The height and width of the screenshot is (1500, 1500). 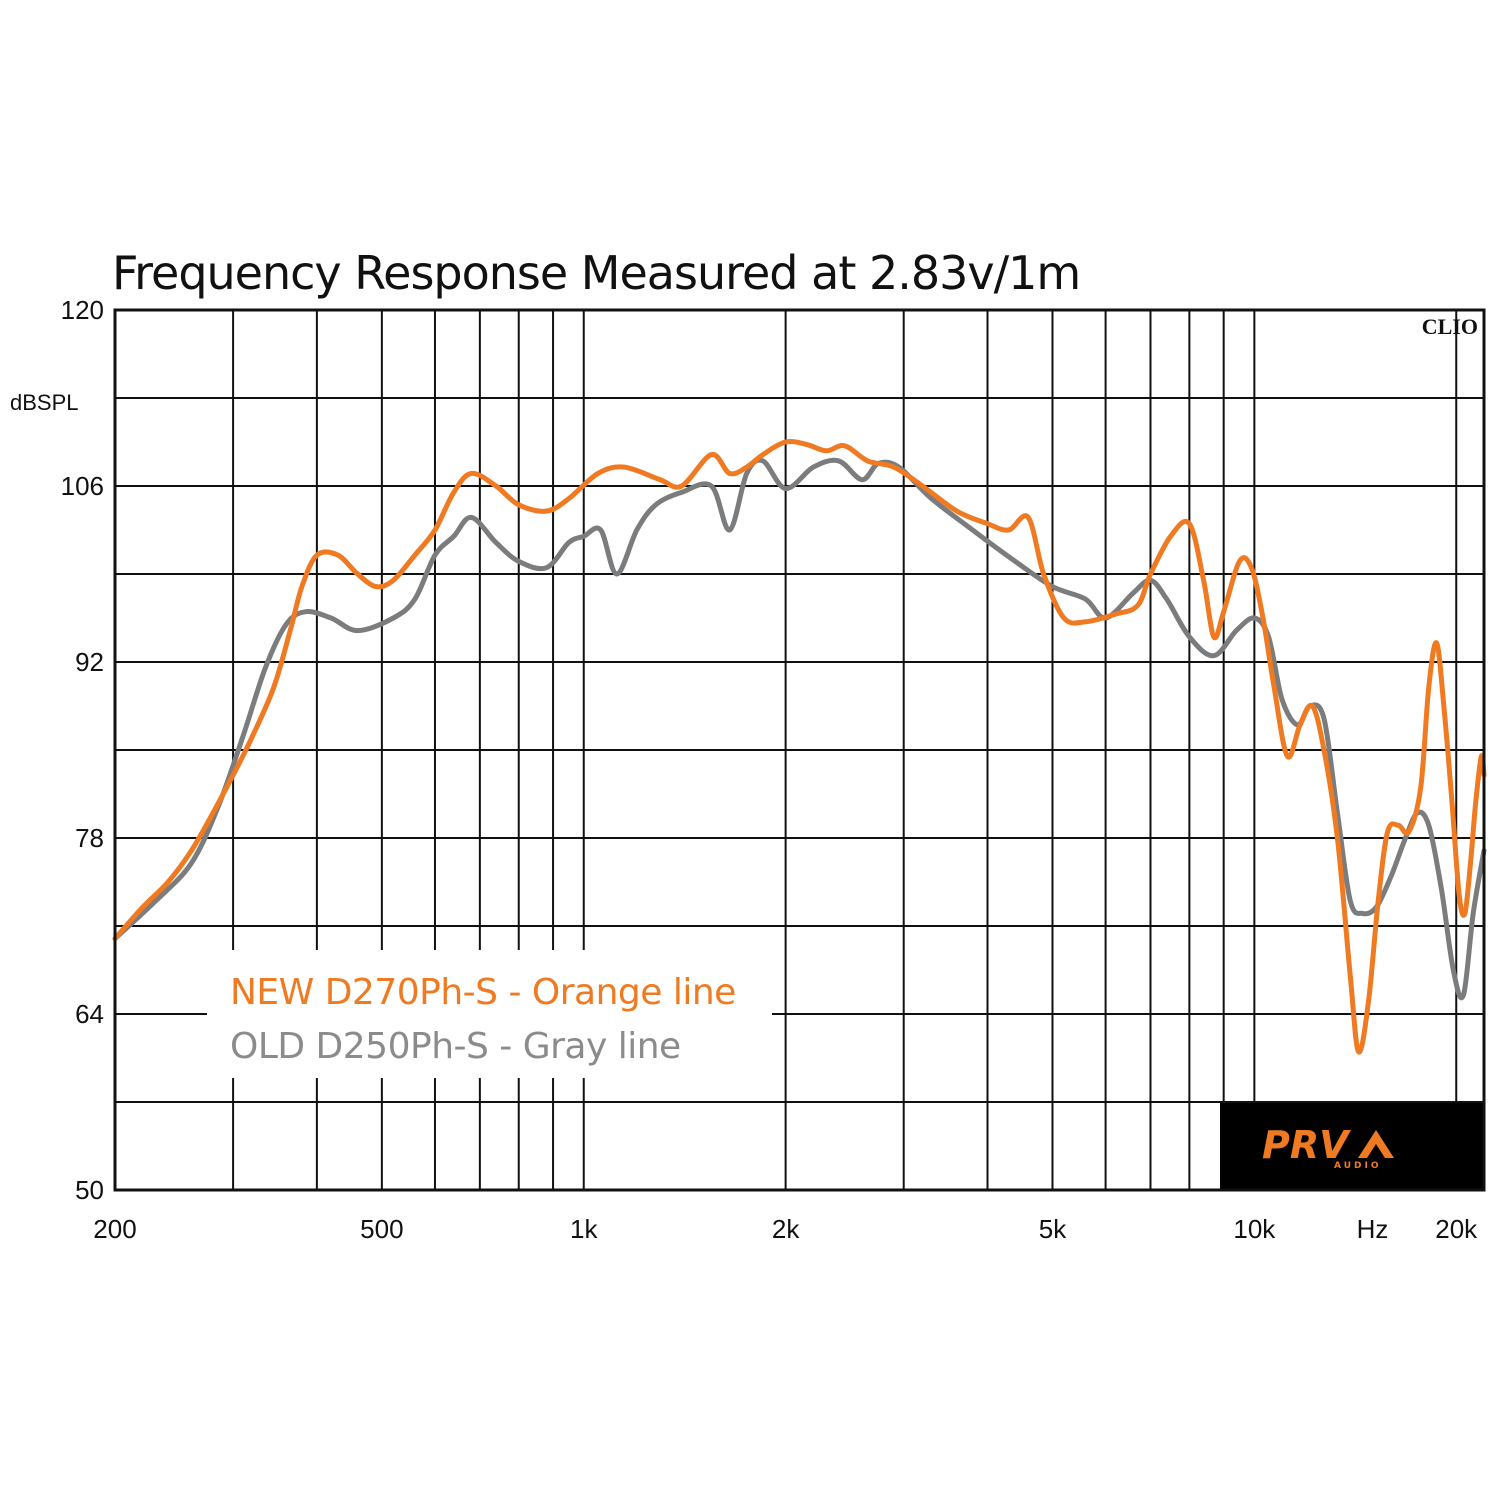 I want to click on y-tick-label: 92, so click(x=89, y=662).